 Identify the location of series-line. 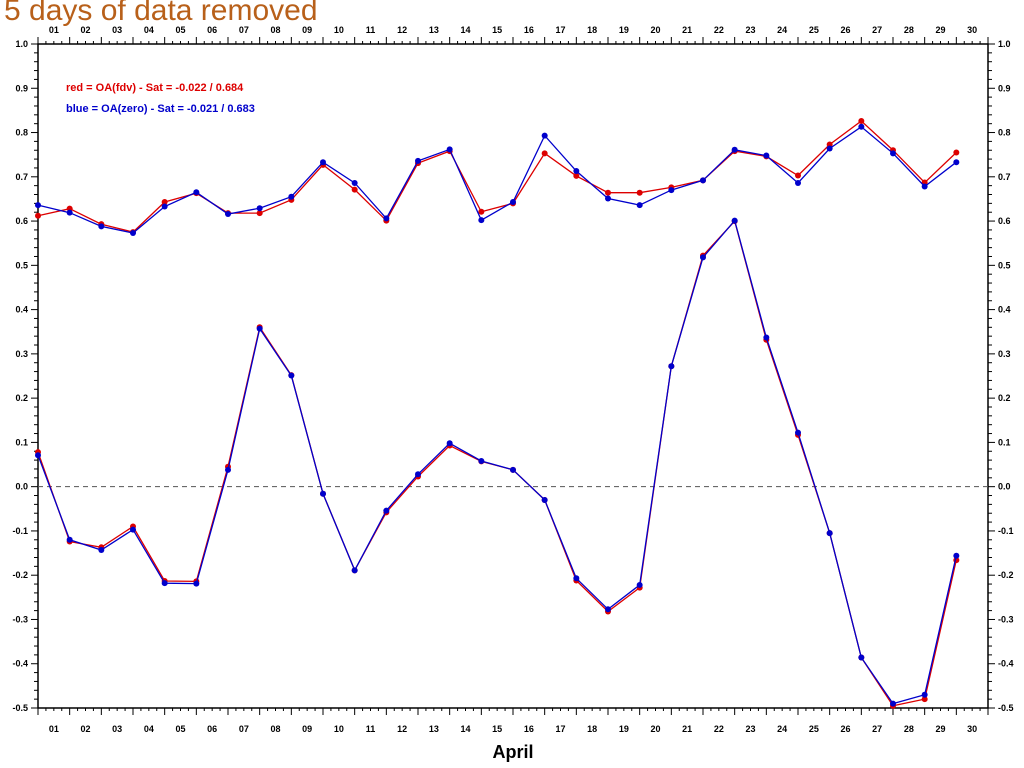
(497, 176).